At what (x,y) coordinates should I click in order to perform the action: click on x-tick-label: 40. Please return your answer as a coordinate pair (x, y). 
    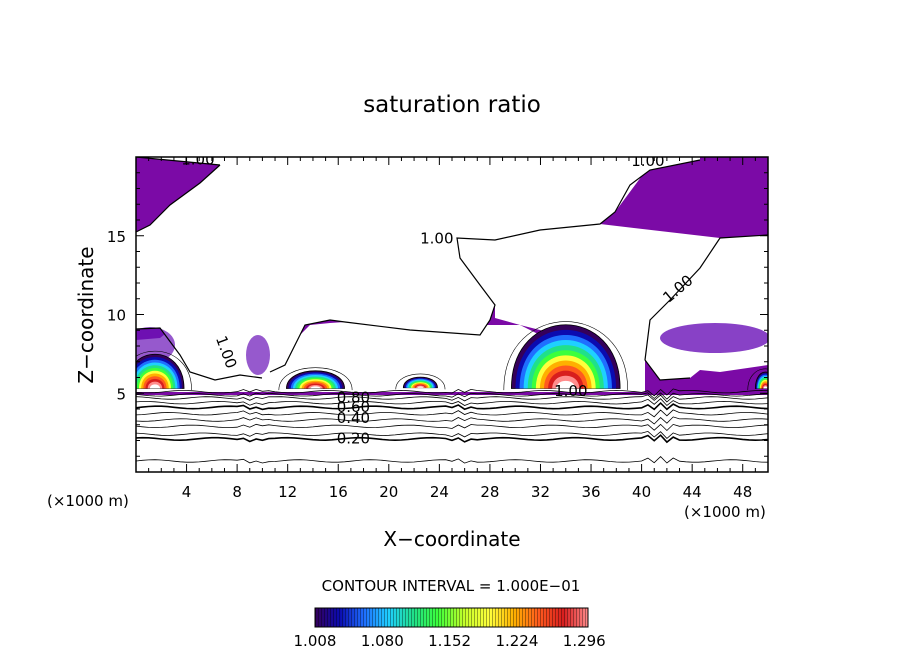
    Looking at the image, I should click on (641, 492).